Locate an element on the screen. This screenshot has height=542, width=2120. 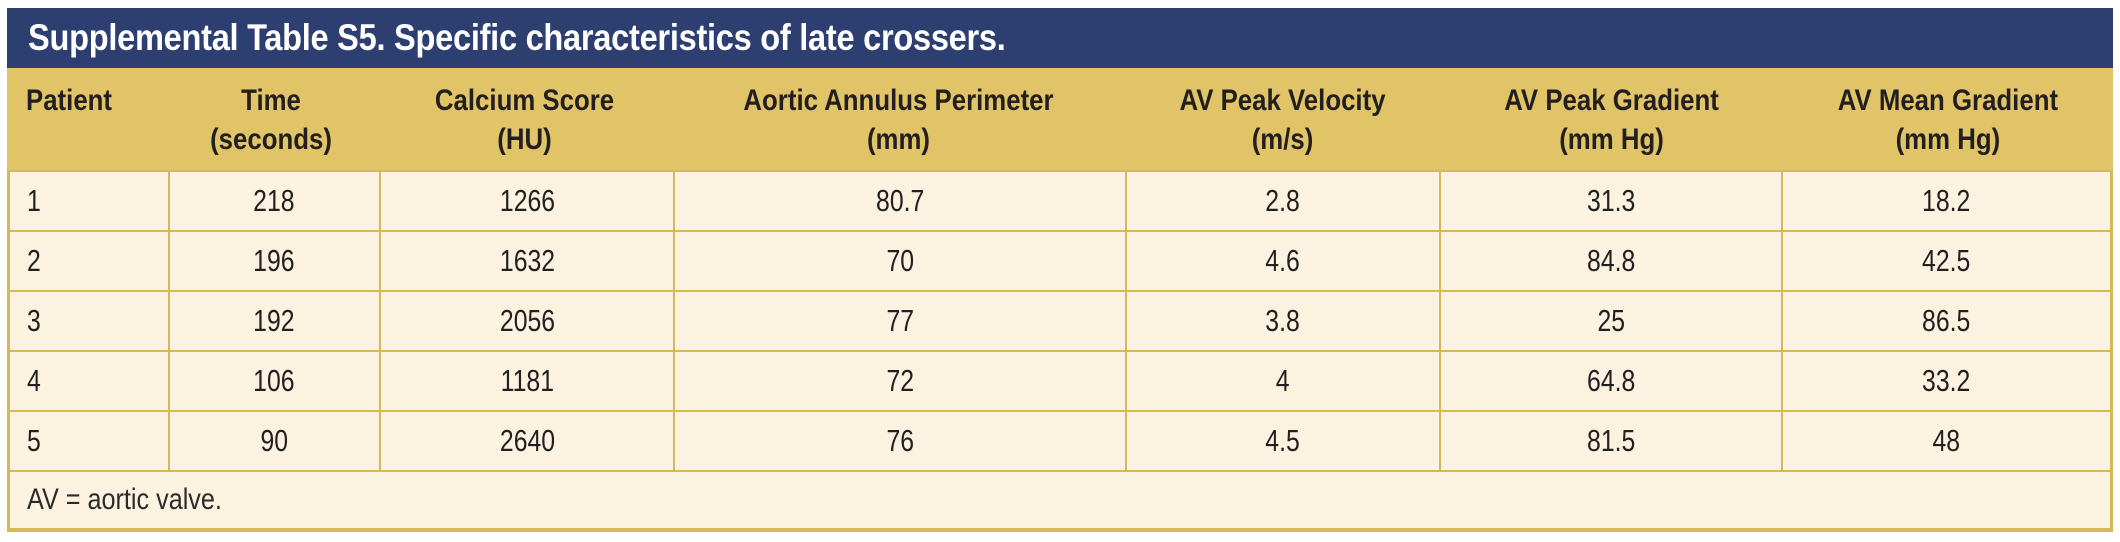
cell-calcium-score: 1632 is located at coordinates (525, 261).